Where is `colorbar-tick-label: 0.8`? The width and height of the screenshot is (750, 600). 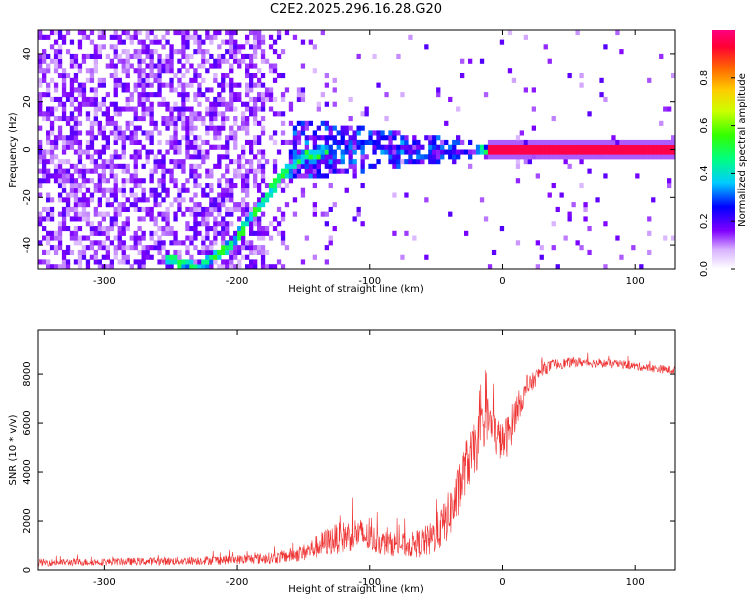 colorbar-tick-label: 0.8 is located at coordinates (704, 78).